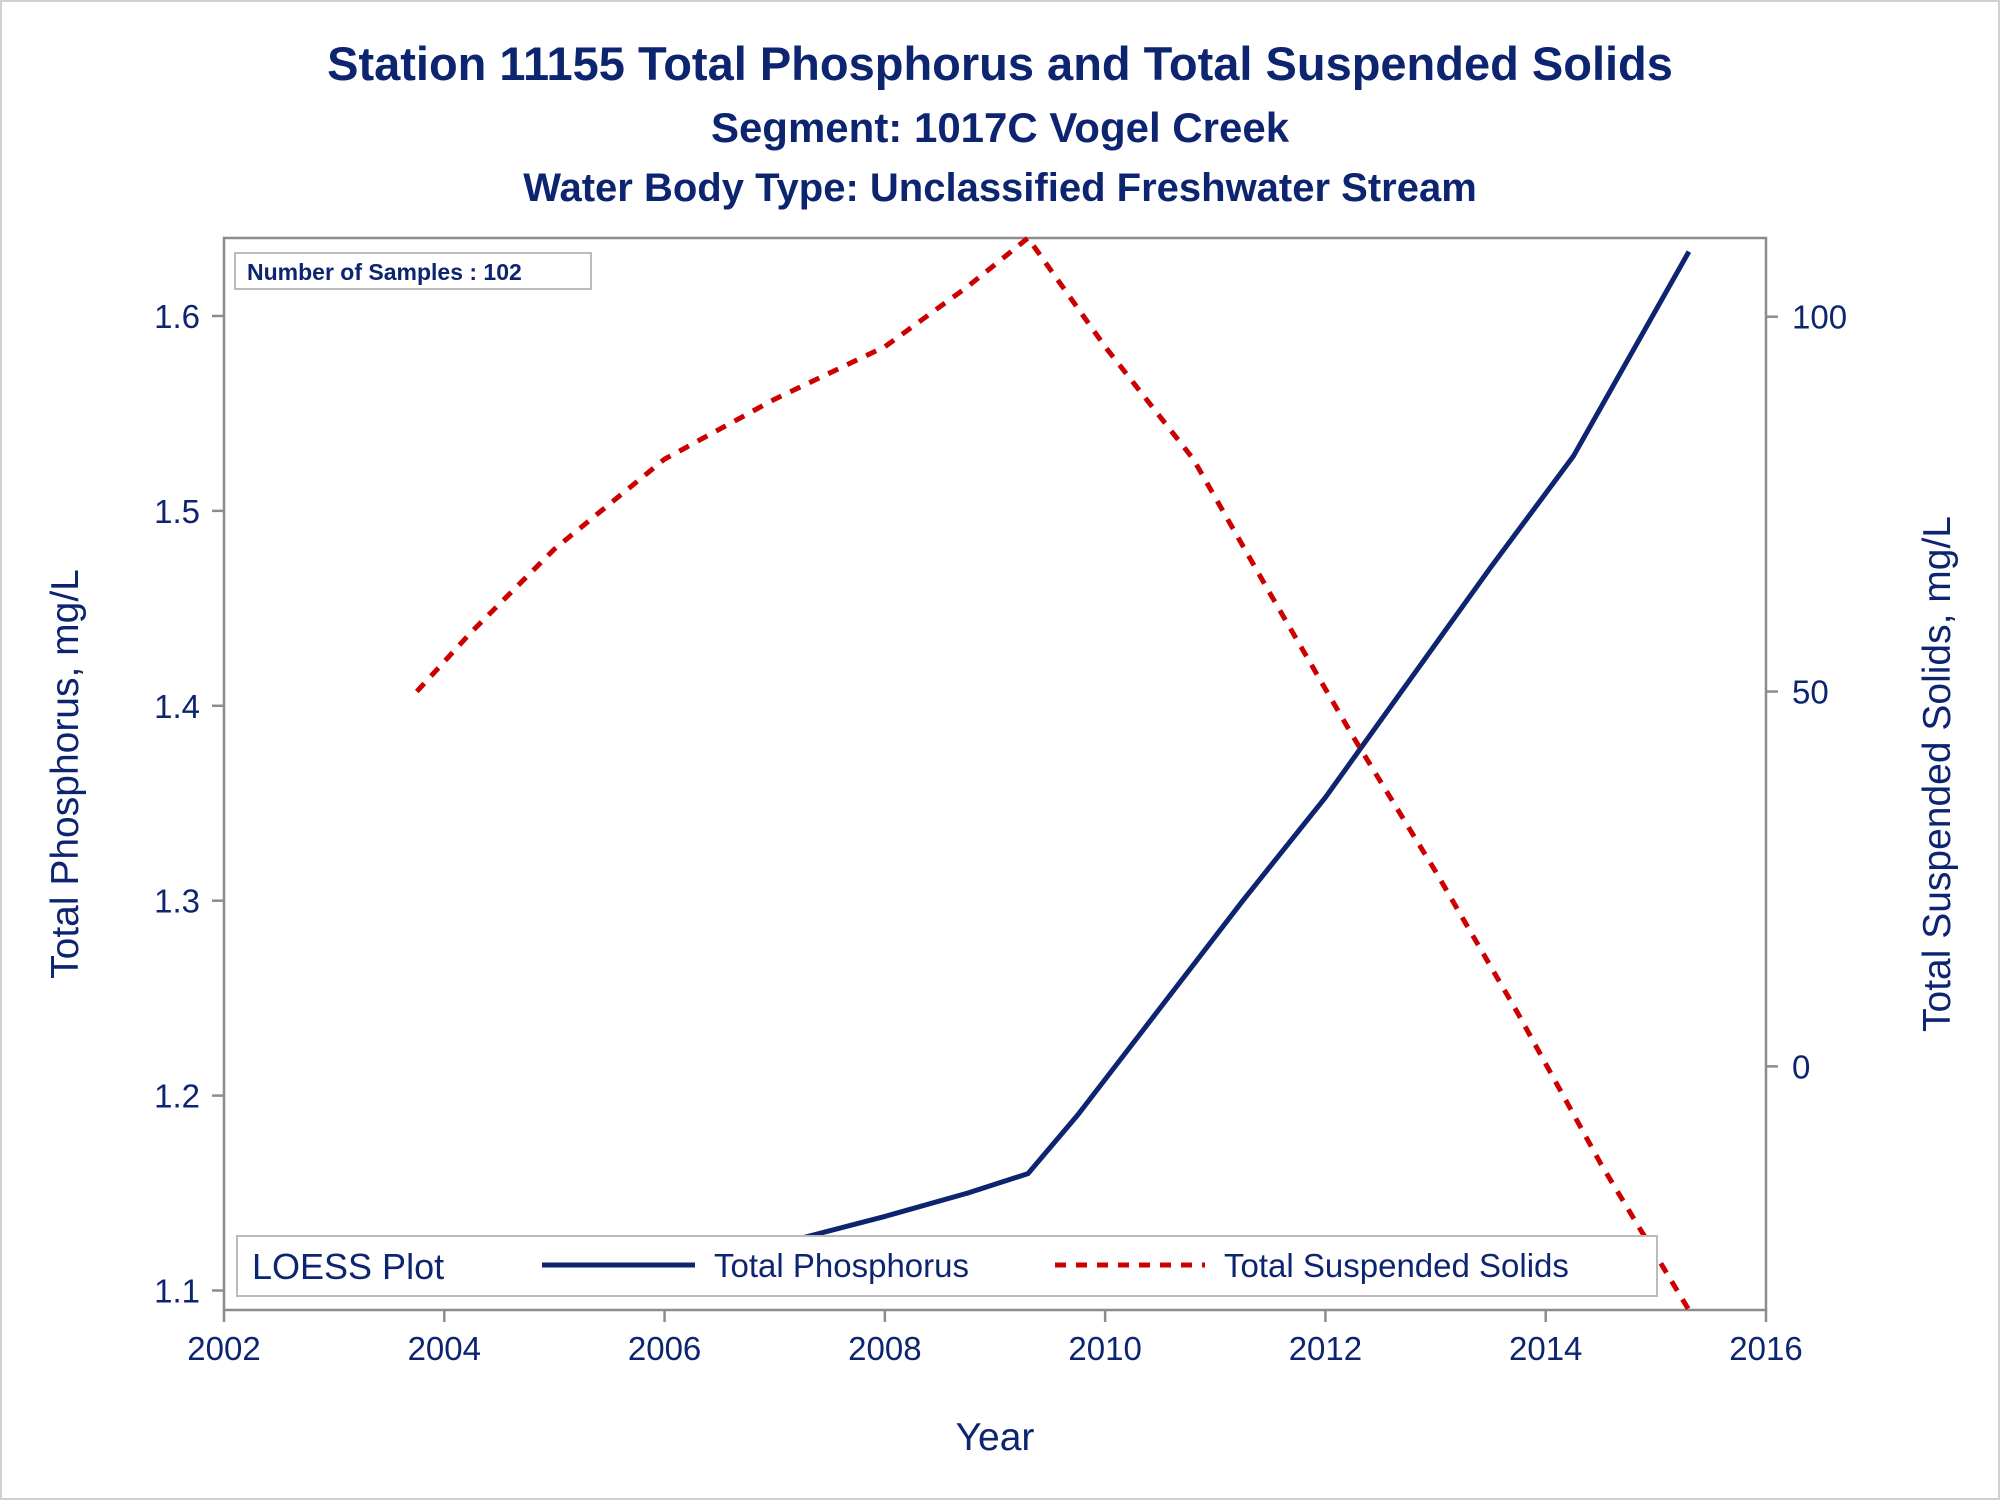 The width and height of the screenshot is (2000, 1500). Describe the element at coordinates (1765, 1348) in the screenshot. I see `x-tick-label-7: 2016` at that location.